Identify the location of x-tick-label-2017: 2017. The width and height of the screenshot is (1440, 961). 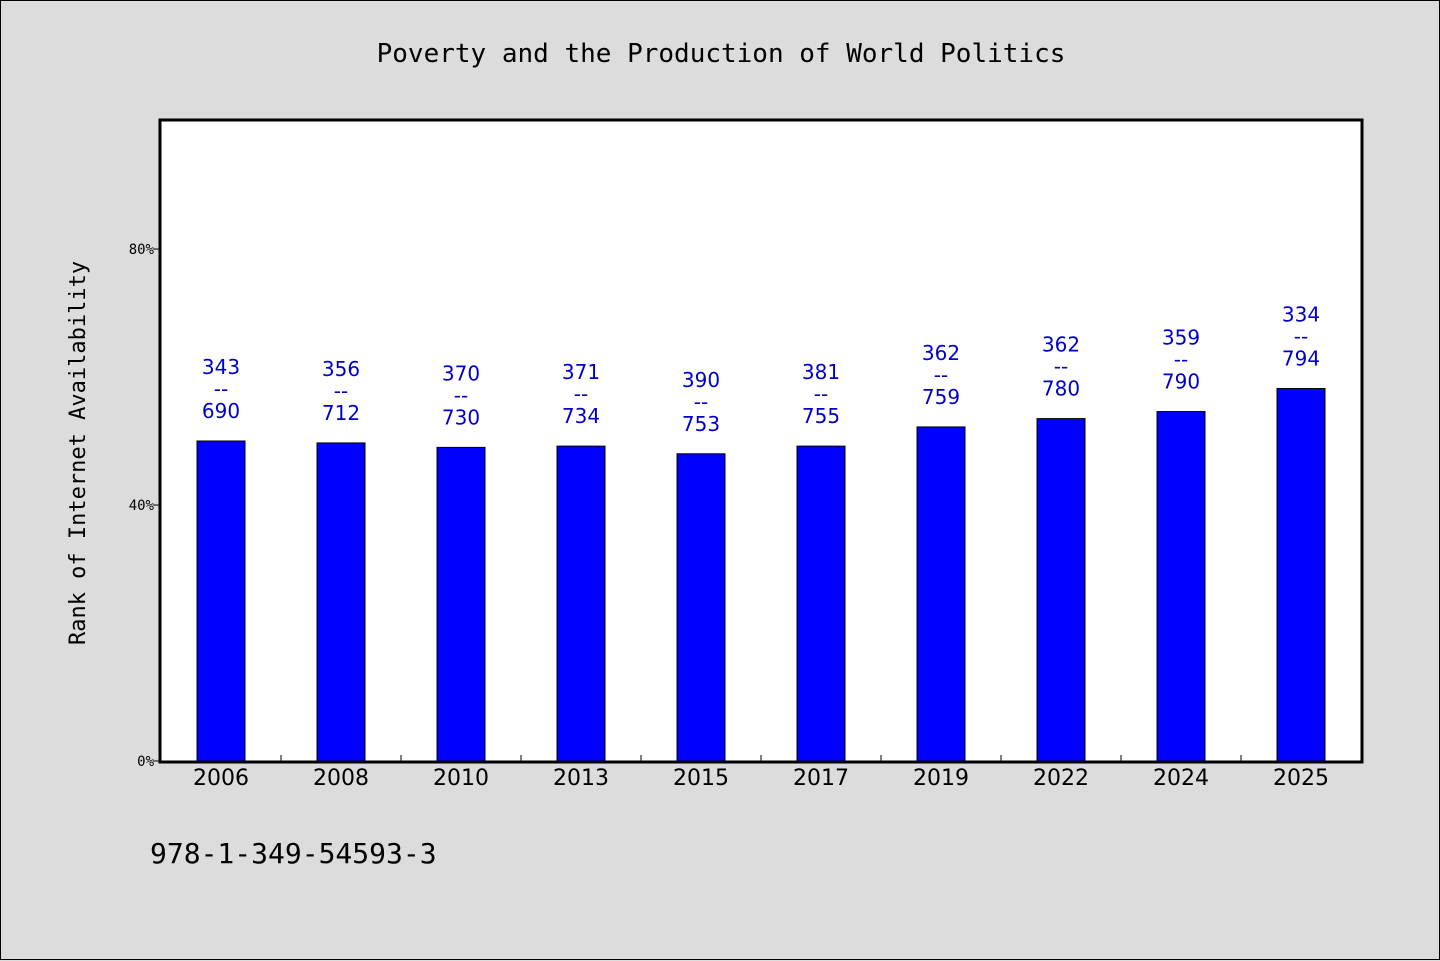
(821, 778).